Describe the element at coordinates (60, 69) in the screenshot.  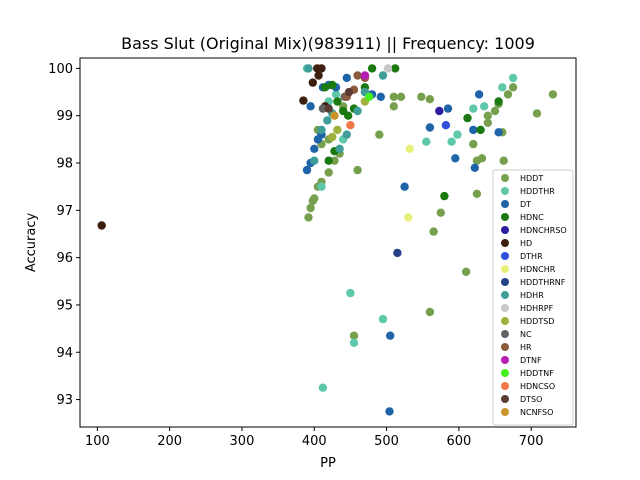
I see `y-tick-label-7: 100` at that location.